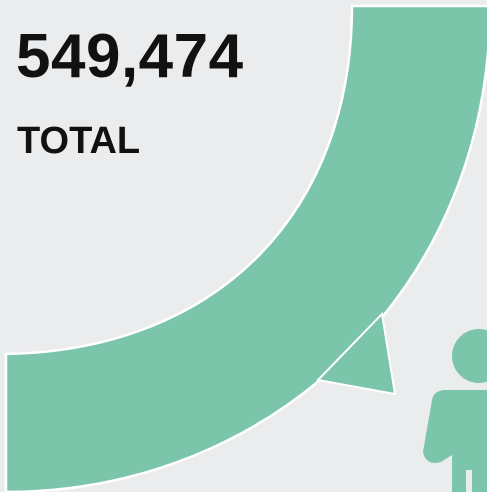  Describe the element at coordinates (469, 481) in the screenshot. I see `person-leg-gap` at that location.